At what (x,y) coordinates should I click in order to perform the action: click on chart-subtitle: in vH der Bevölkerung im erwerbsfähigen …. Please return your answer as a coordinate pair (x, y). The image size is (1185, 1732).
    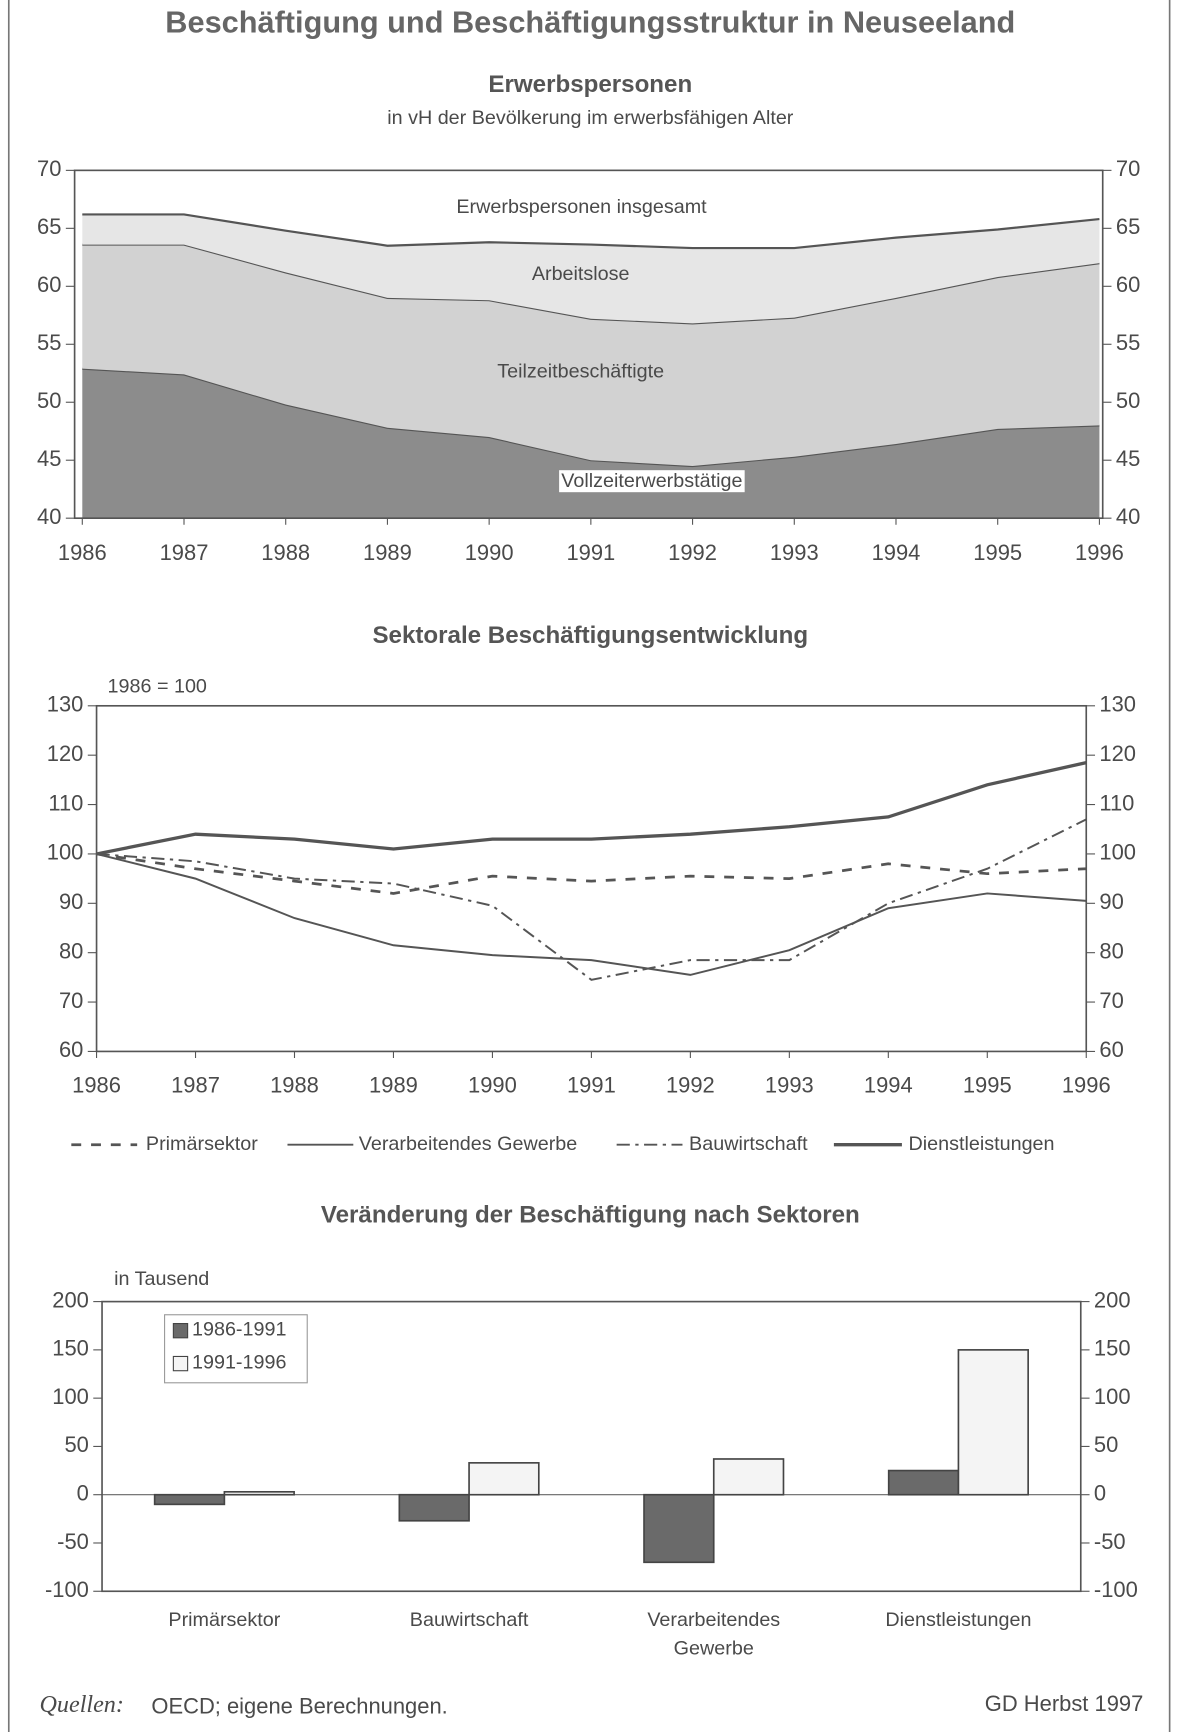
    Looking at the image, I should click on (590, 118).